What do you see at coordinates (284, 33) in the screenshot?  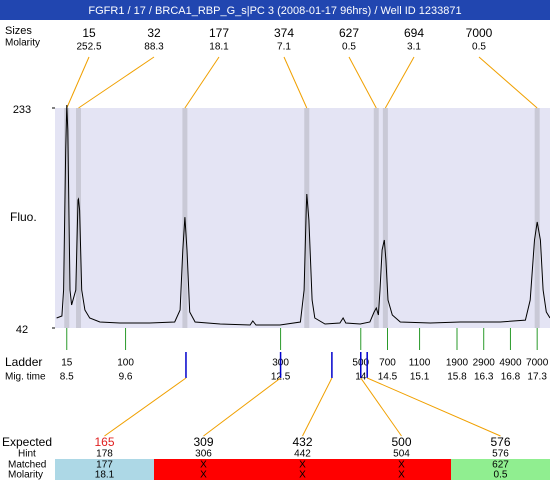 I see `peak-size: 374` at bounding box center [284, 33].